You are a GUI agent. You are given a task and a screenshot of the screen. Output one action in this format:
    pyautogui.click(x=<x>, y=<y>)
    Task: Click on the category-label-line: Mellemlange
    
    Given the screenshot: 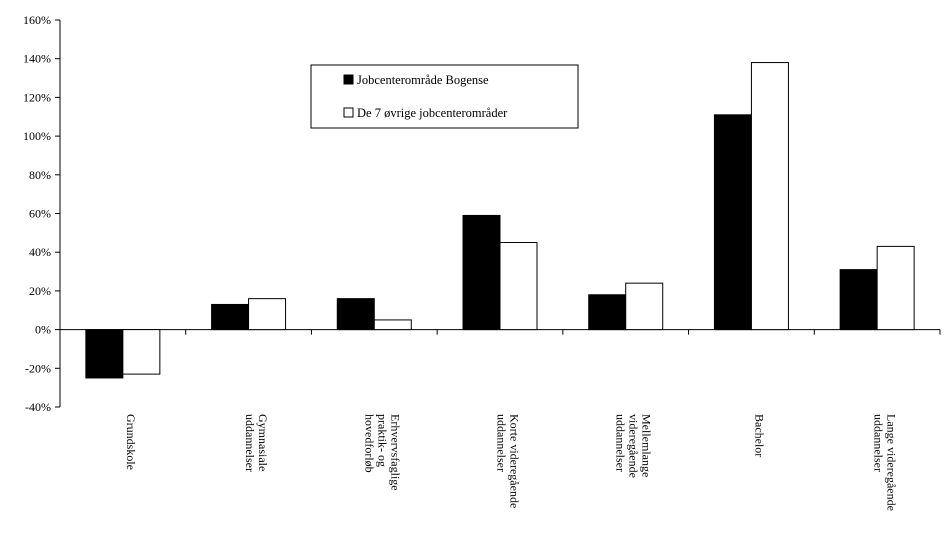 What is the action you would take?
    pyautogui.click(x=647, y=445)
    